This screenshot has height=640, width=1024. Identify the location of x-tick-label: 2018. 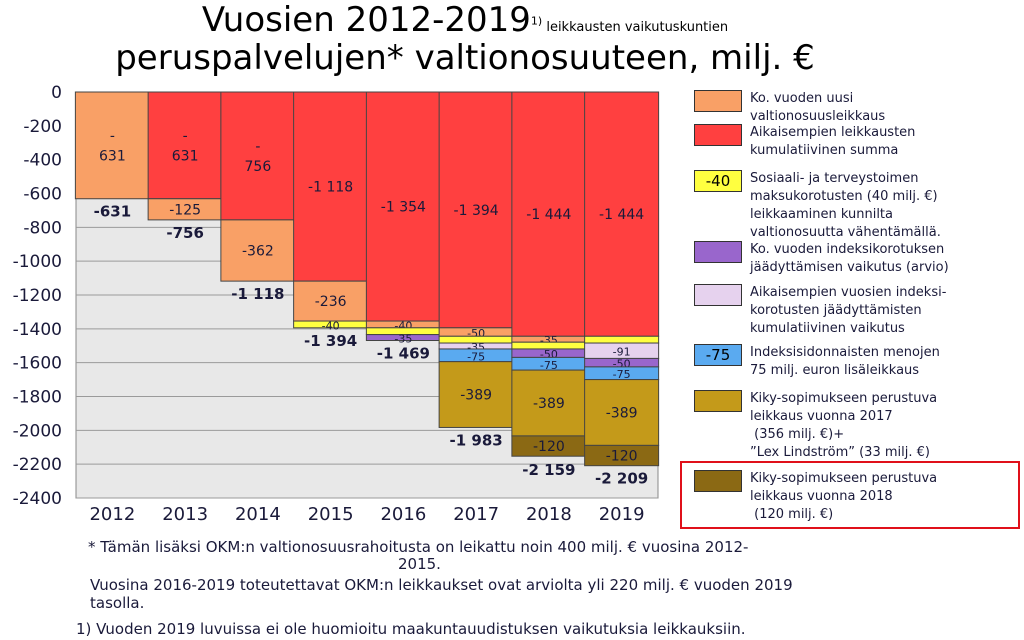
(549, 514).